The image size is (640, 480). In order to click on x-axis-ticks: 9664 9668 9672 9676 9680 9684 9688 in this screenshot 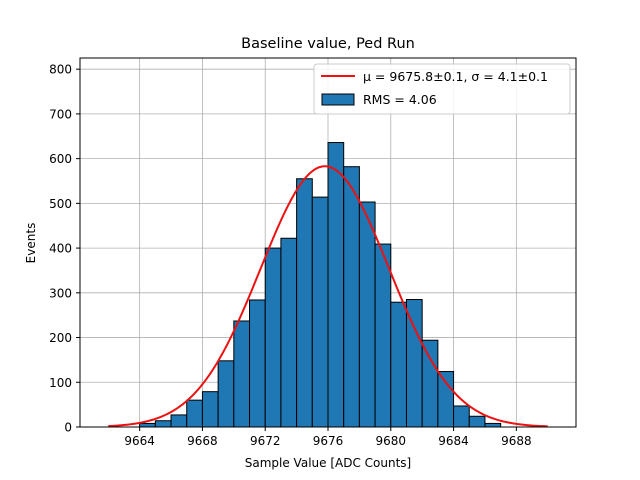, I will do `click(328, 437)`.